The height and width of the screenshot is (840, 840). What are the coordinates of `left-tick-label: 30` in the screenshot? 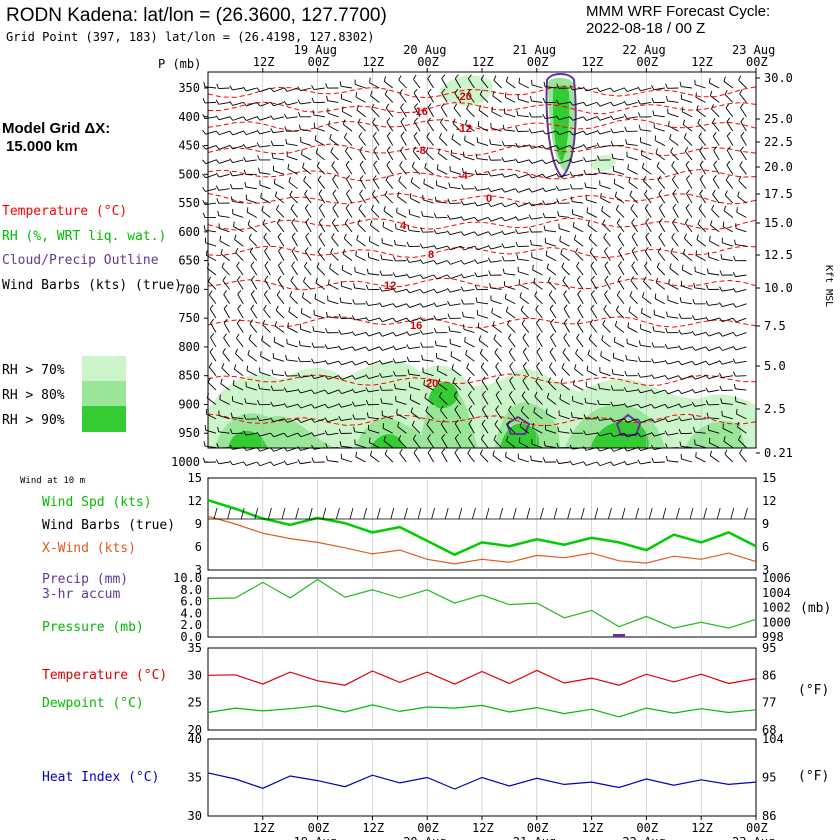 It's located at (195, 675).